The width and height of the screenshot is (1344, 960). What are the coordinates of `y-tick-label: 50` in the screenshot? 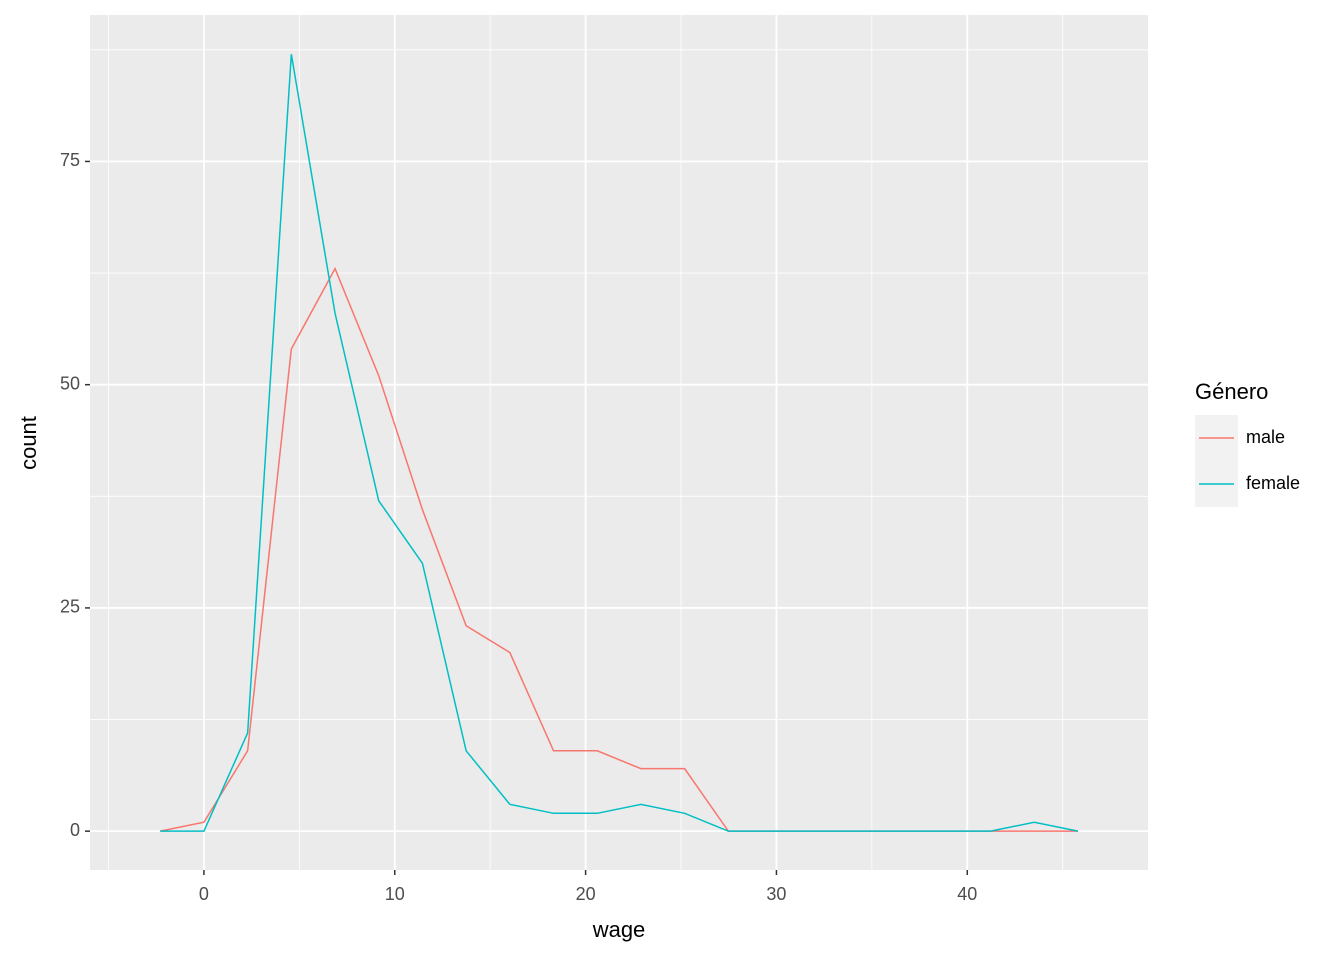 It's located at (70, 383).